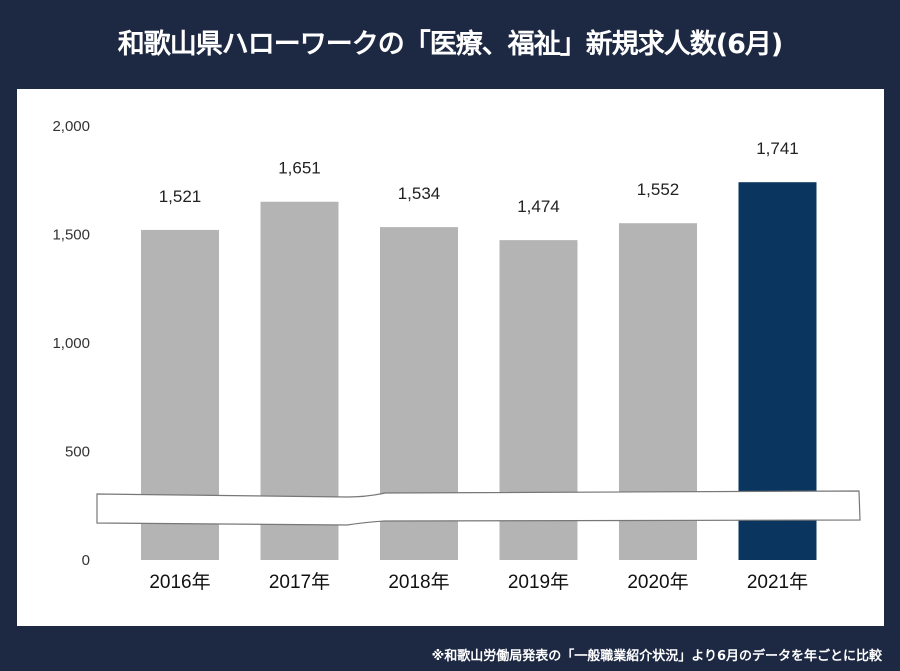  I want to click on chart-title: 和歌山県ハローワークの「医療、福祉」新規求人数(6月), so click(450, 44).